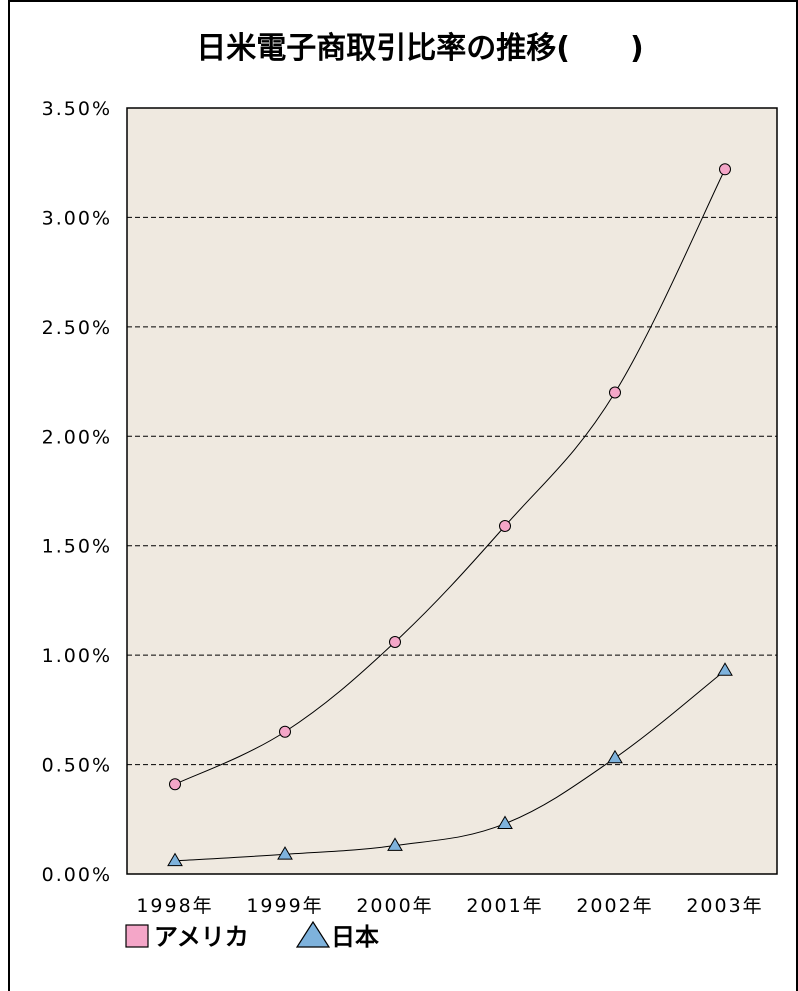 Image resolution: width=798 pixels, height=991 pixels. I want to click on x-tick-label: 1999年, so click(284, 906).